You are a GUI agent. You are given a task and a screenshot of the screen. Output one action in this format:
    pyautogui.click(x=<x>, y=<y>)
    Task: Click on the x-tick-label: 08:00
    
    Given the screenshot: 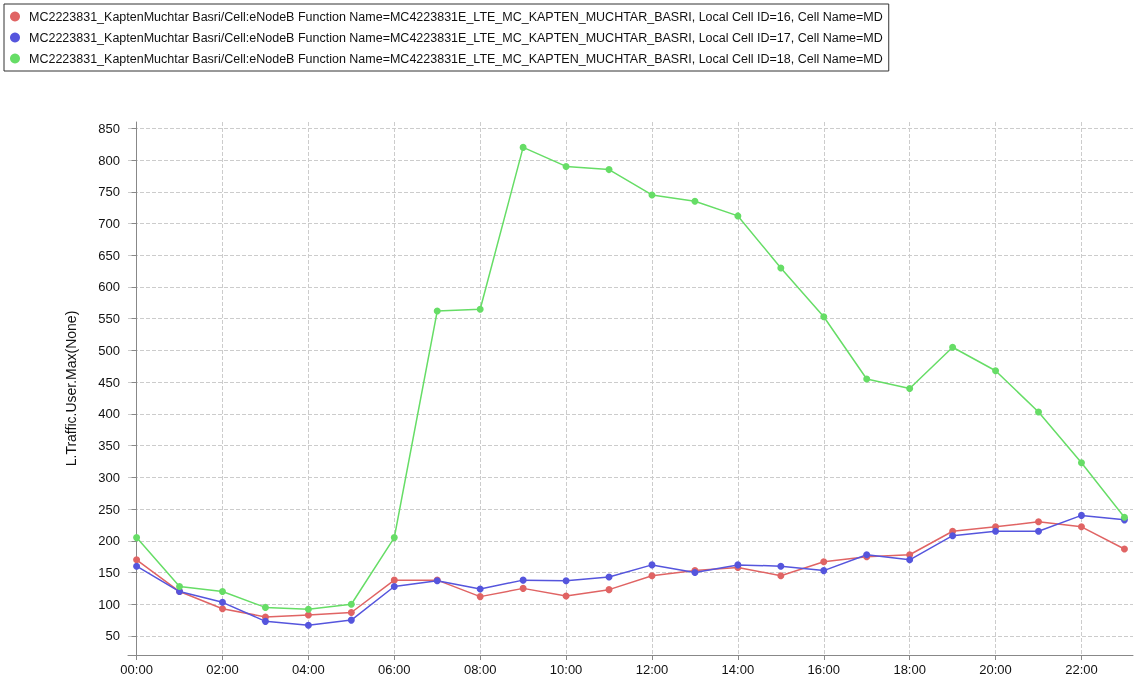 What is the action you would take?
    pyautogui.click(x=480, y=669)
    